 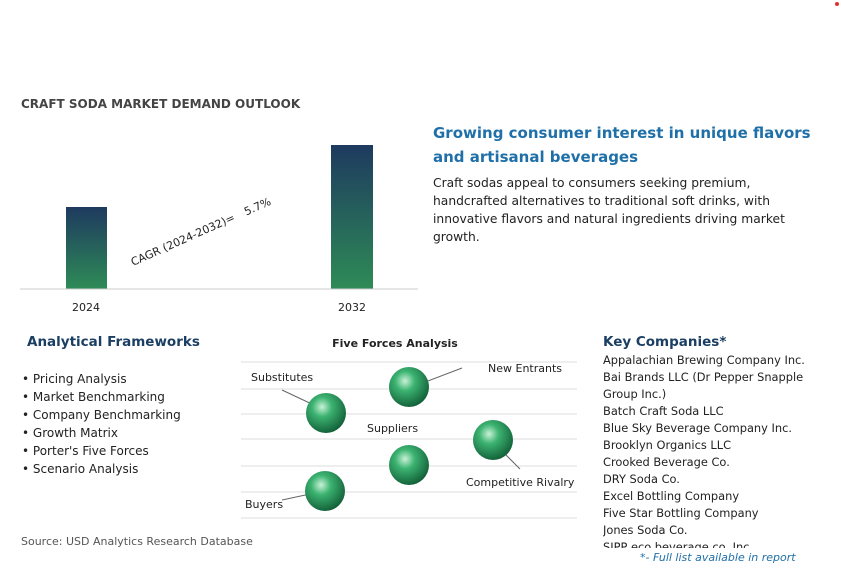 What do you see at coordinates (525, 368) in the screenshot?
I see `force-label: New Entrants` at bounding box center [525, 368].